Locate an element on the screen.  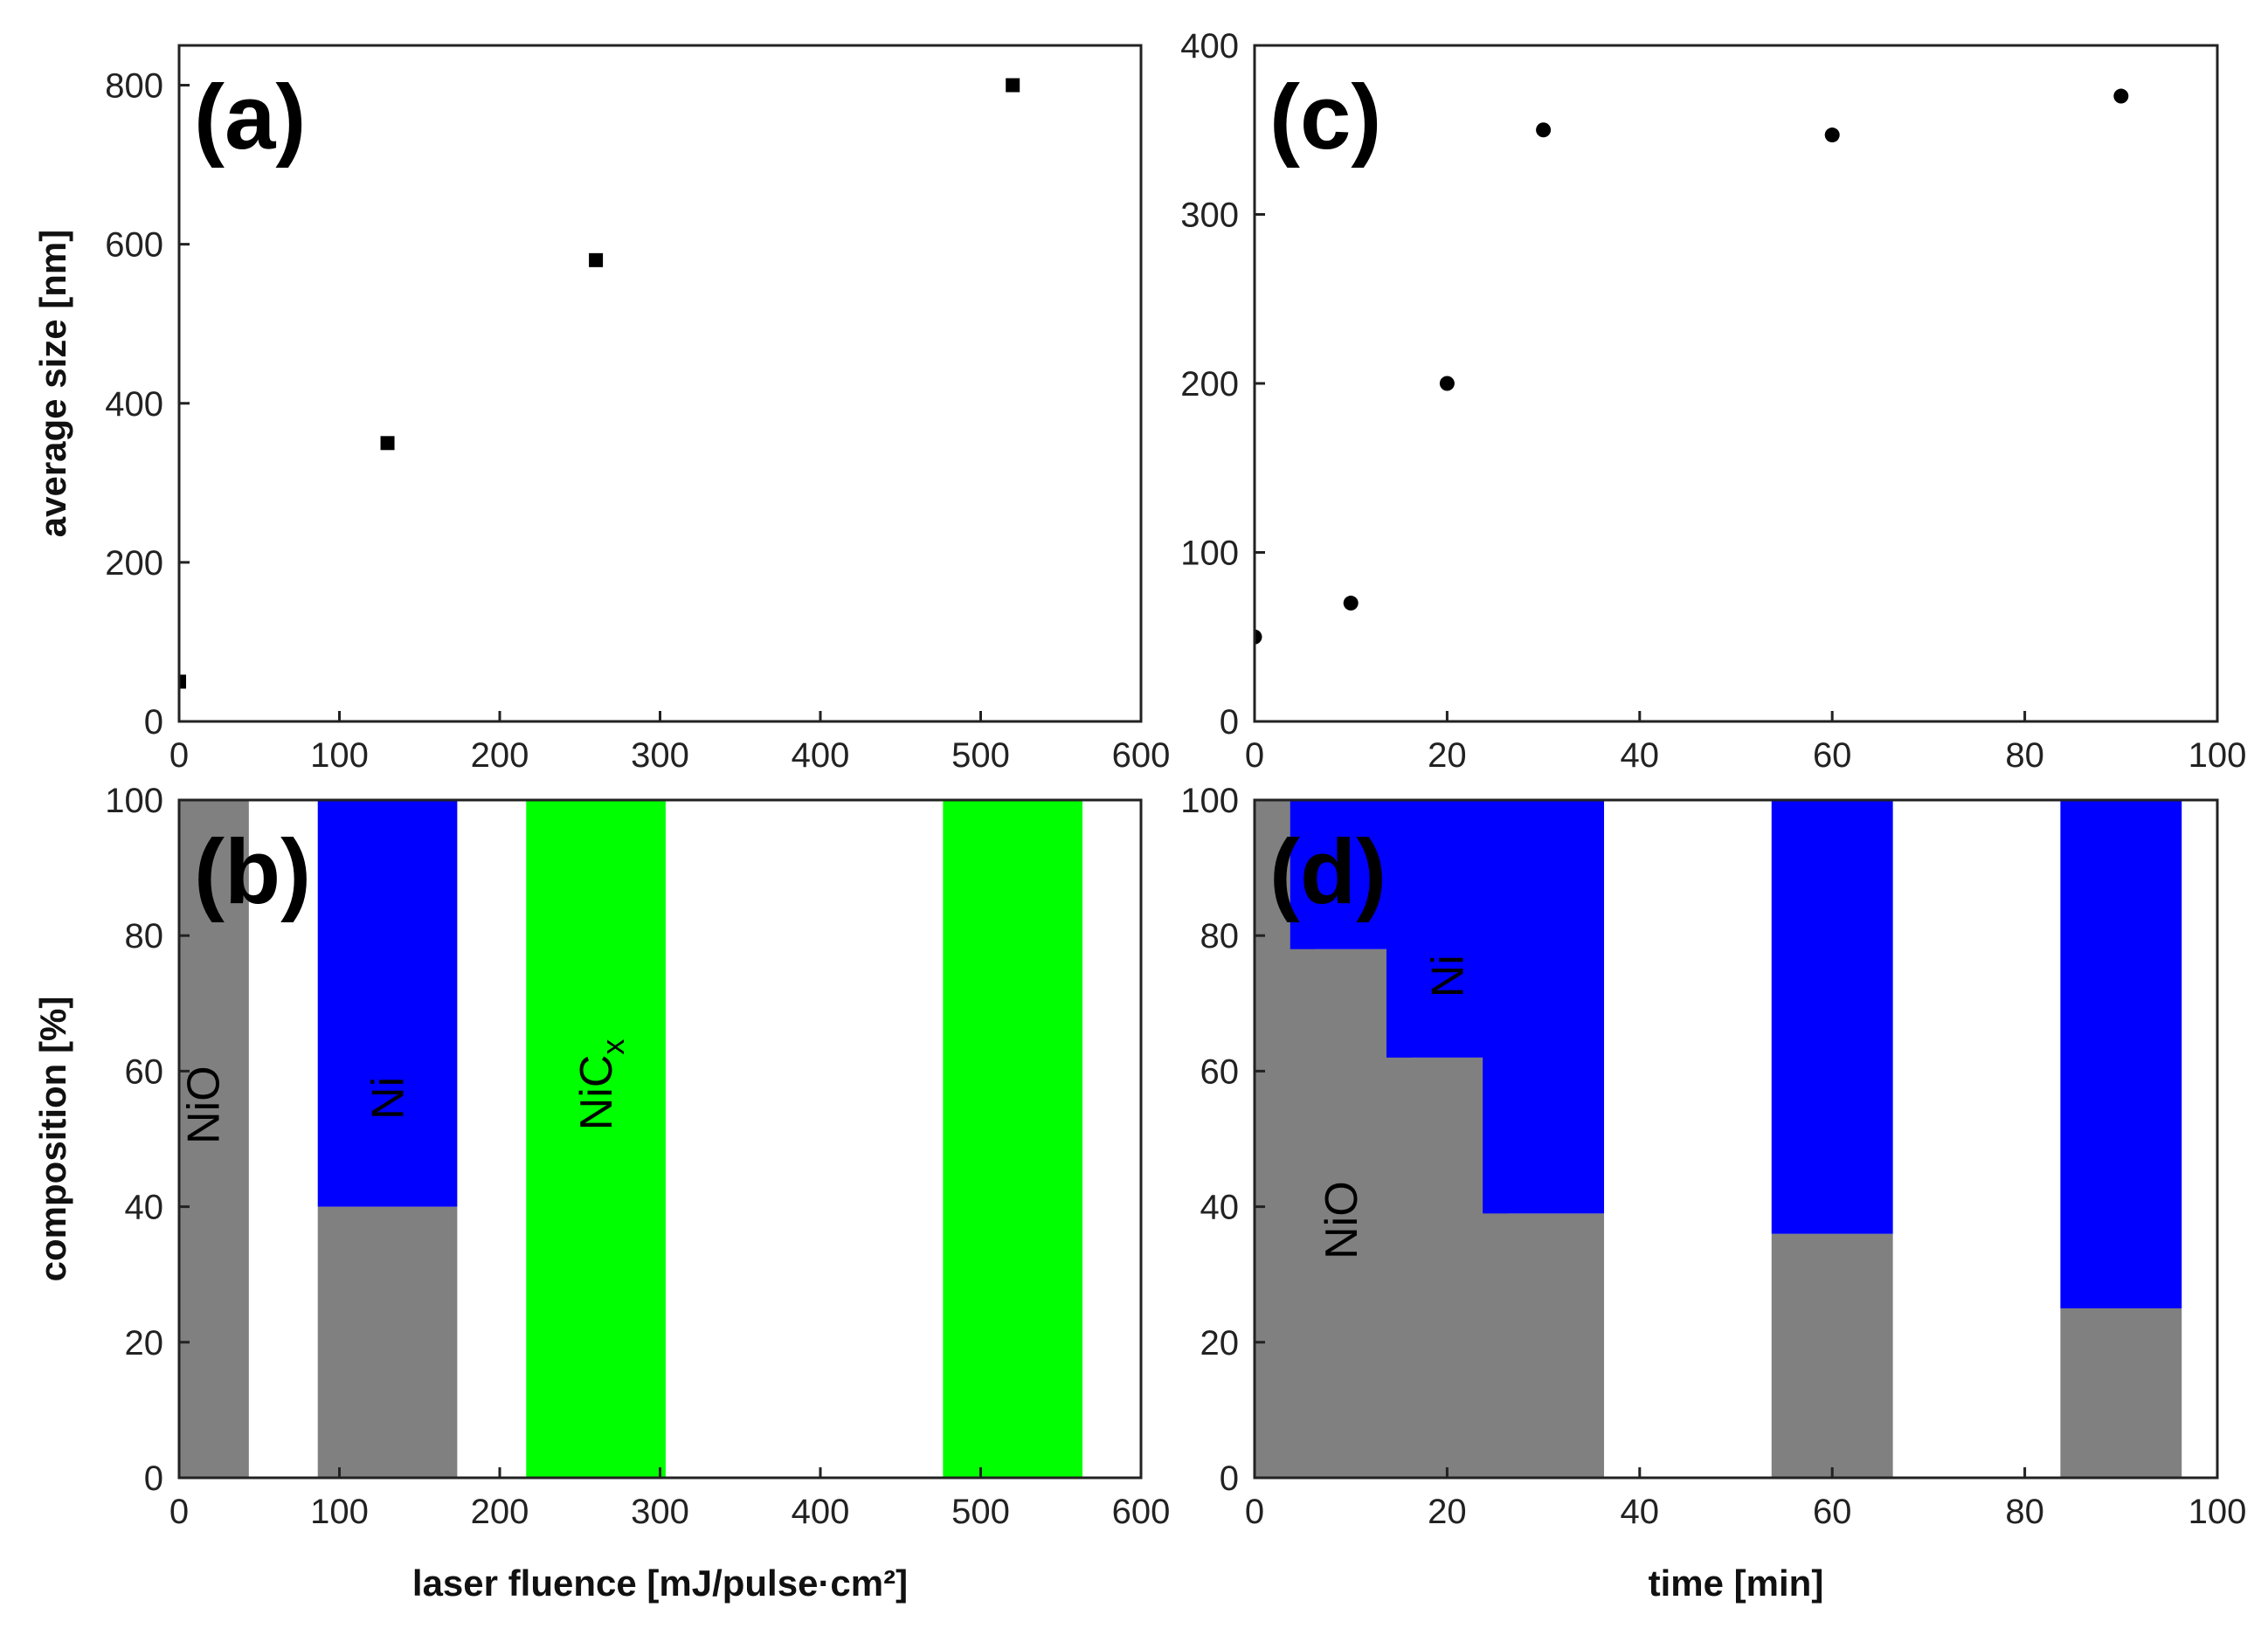
bar-label-text: NiC is located at coordinates (597, 1093).